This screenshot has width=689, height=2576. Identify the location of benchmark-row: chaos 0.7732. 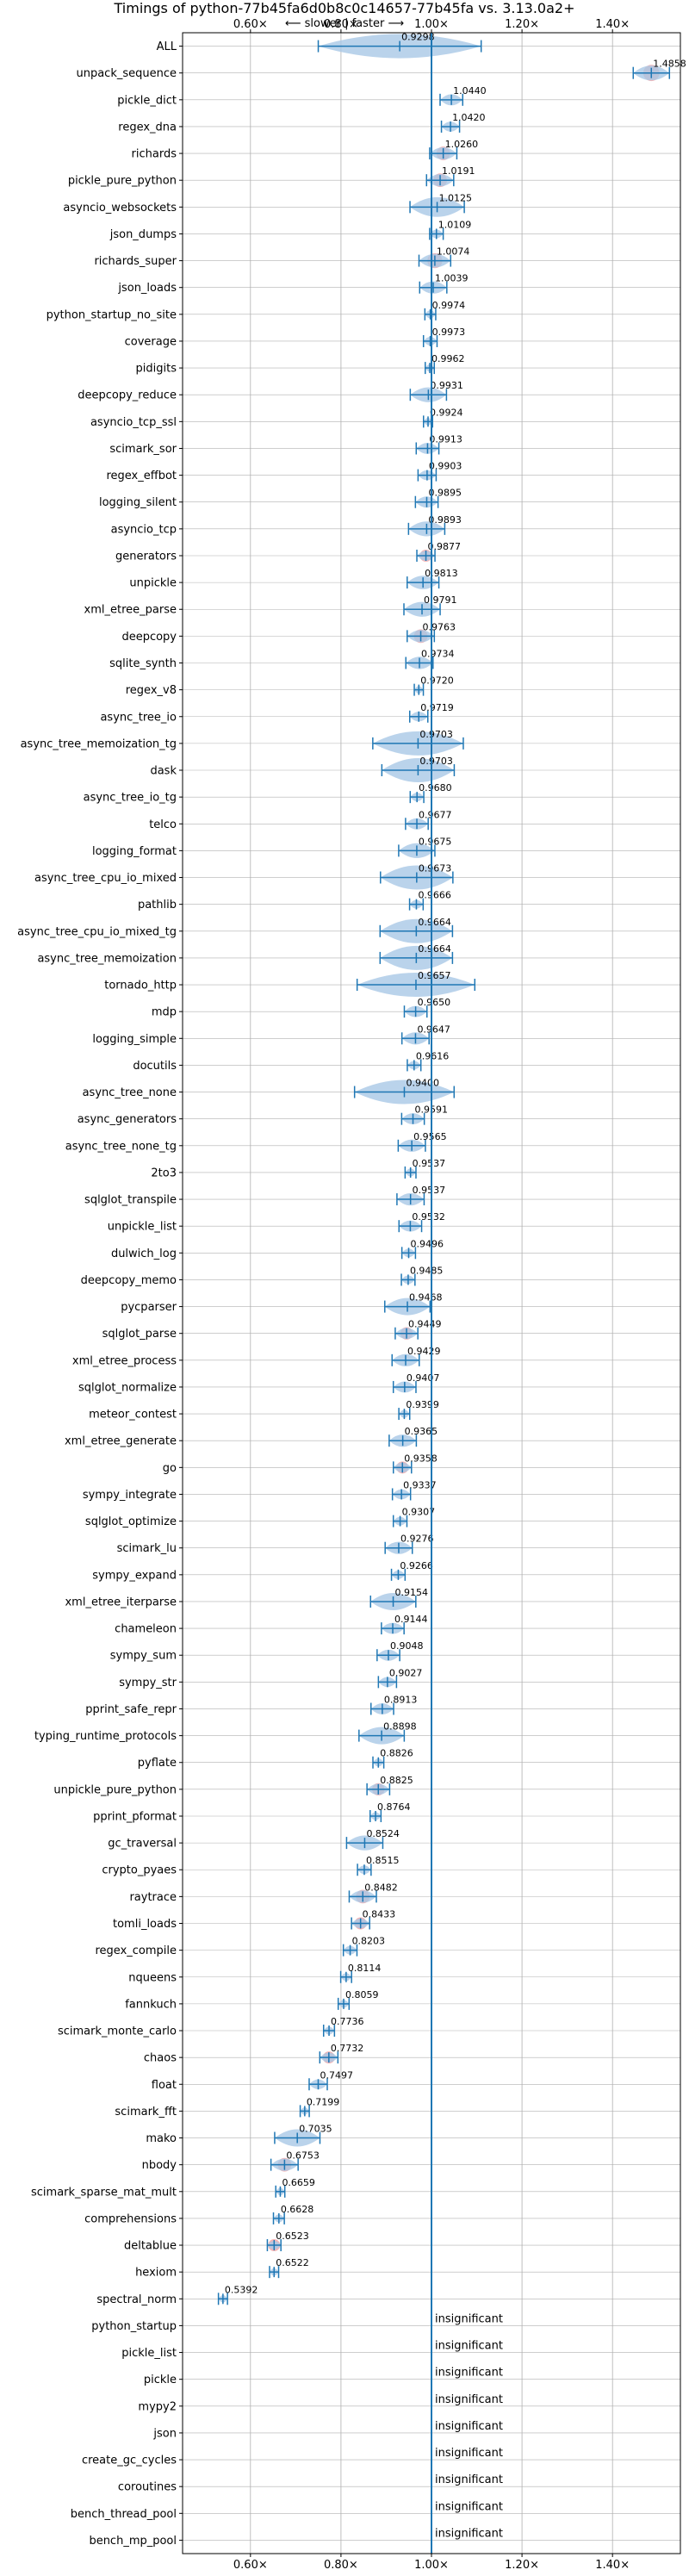
(412, 2054).